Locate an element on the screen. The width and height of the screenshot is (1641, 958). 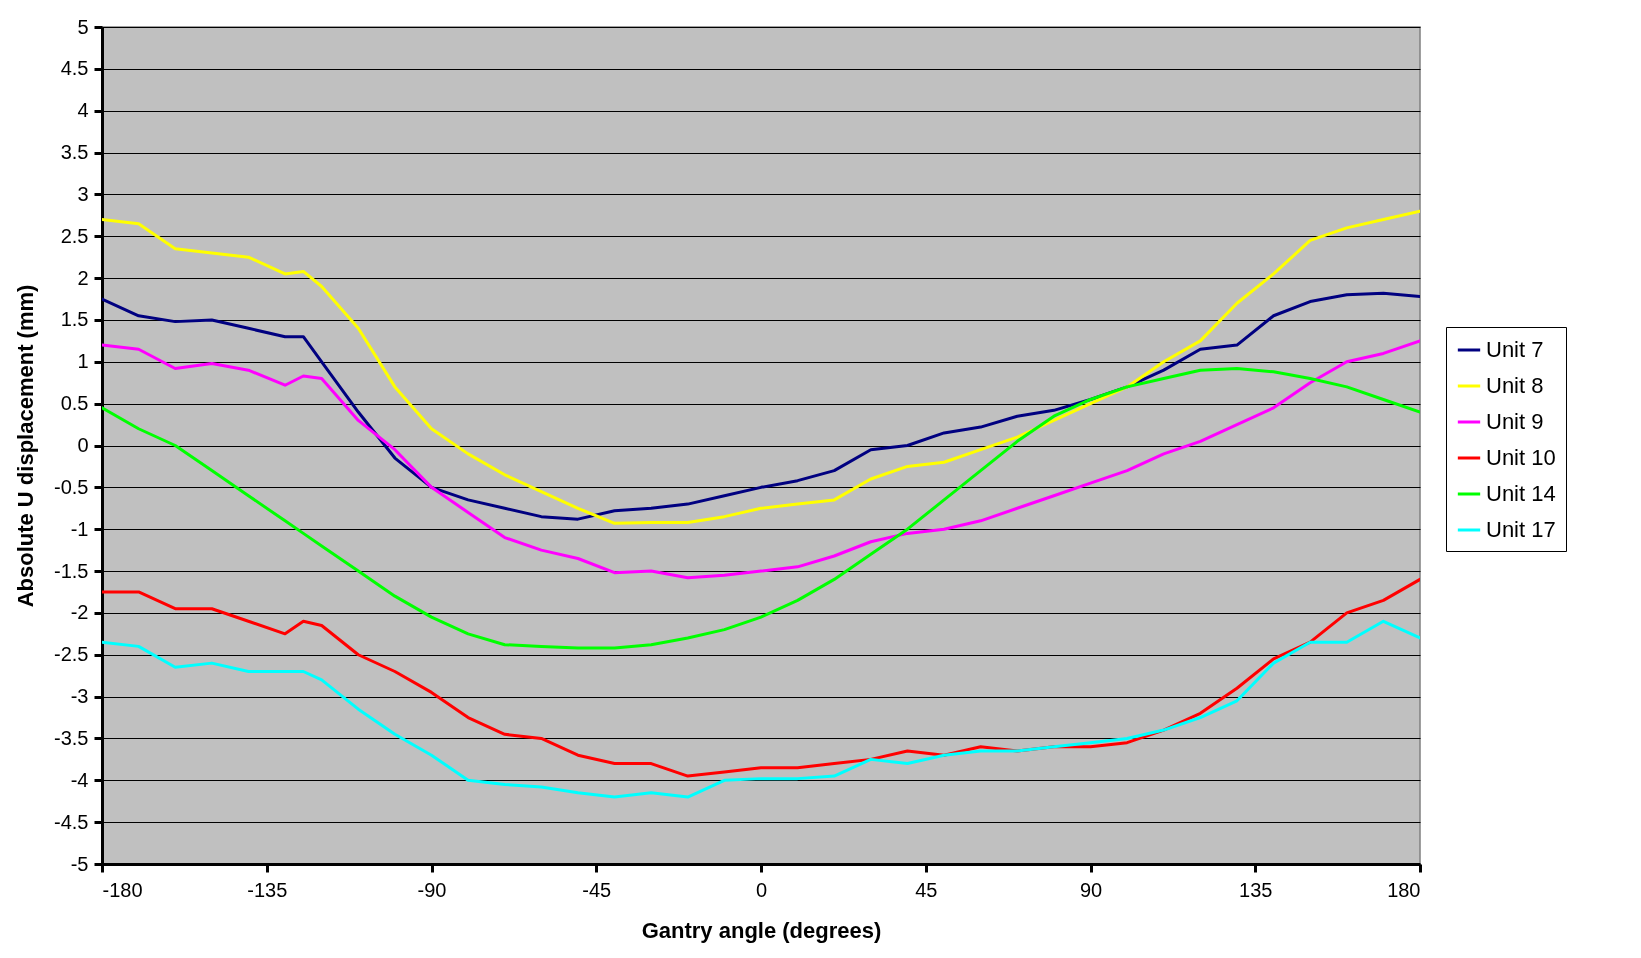
y-tick-label: 4.5 is located at coordinates (74, 68).